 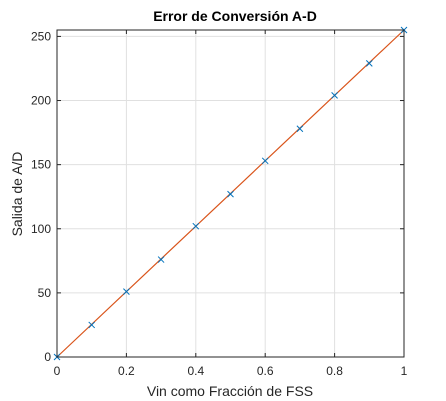 I want to click on x-tick-label: 0.6, so click(x=265, y=371).